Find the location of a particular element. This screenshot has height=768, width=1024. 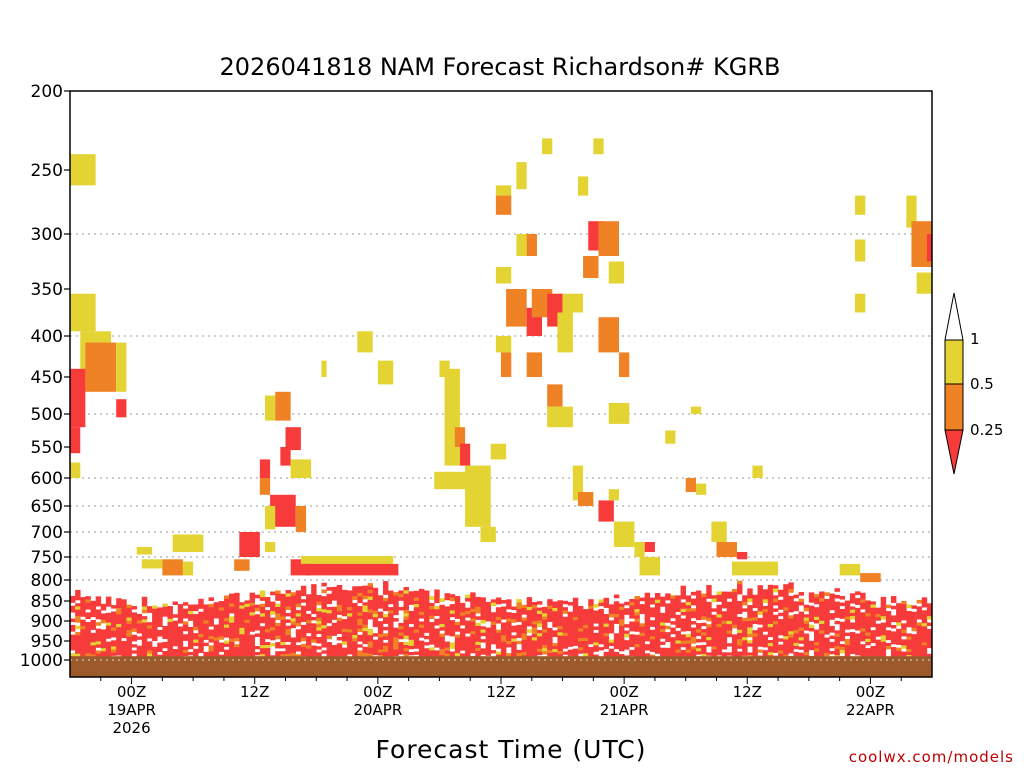

x-tick-label: 12Z is located at coordinates (747, 692).